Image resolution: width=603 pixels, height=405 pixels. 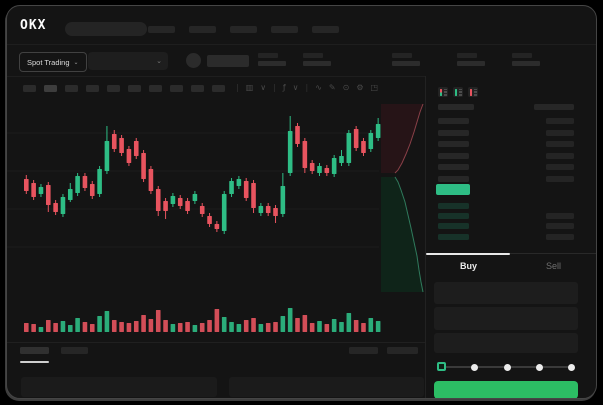 I want to click on search-input, so click(x=106, y=29).